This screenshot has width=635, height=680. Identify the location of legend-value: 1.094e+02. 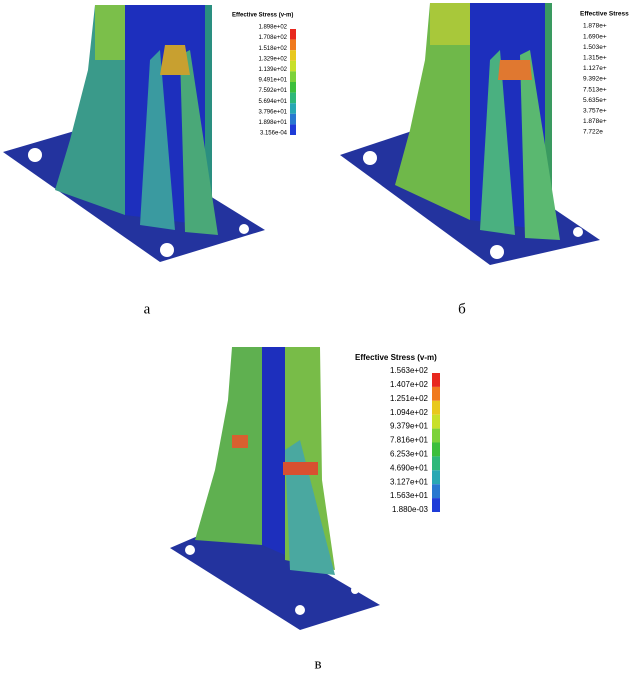
(409, 412).